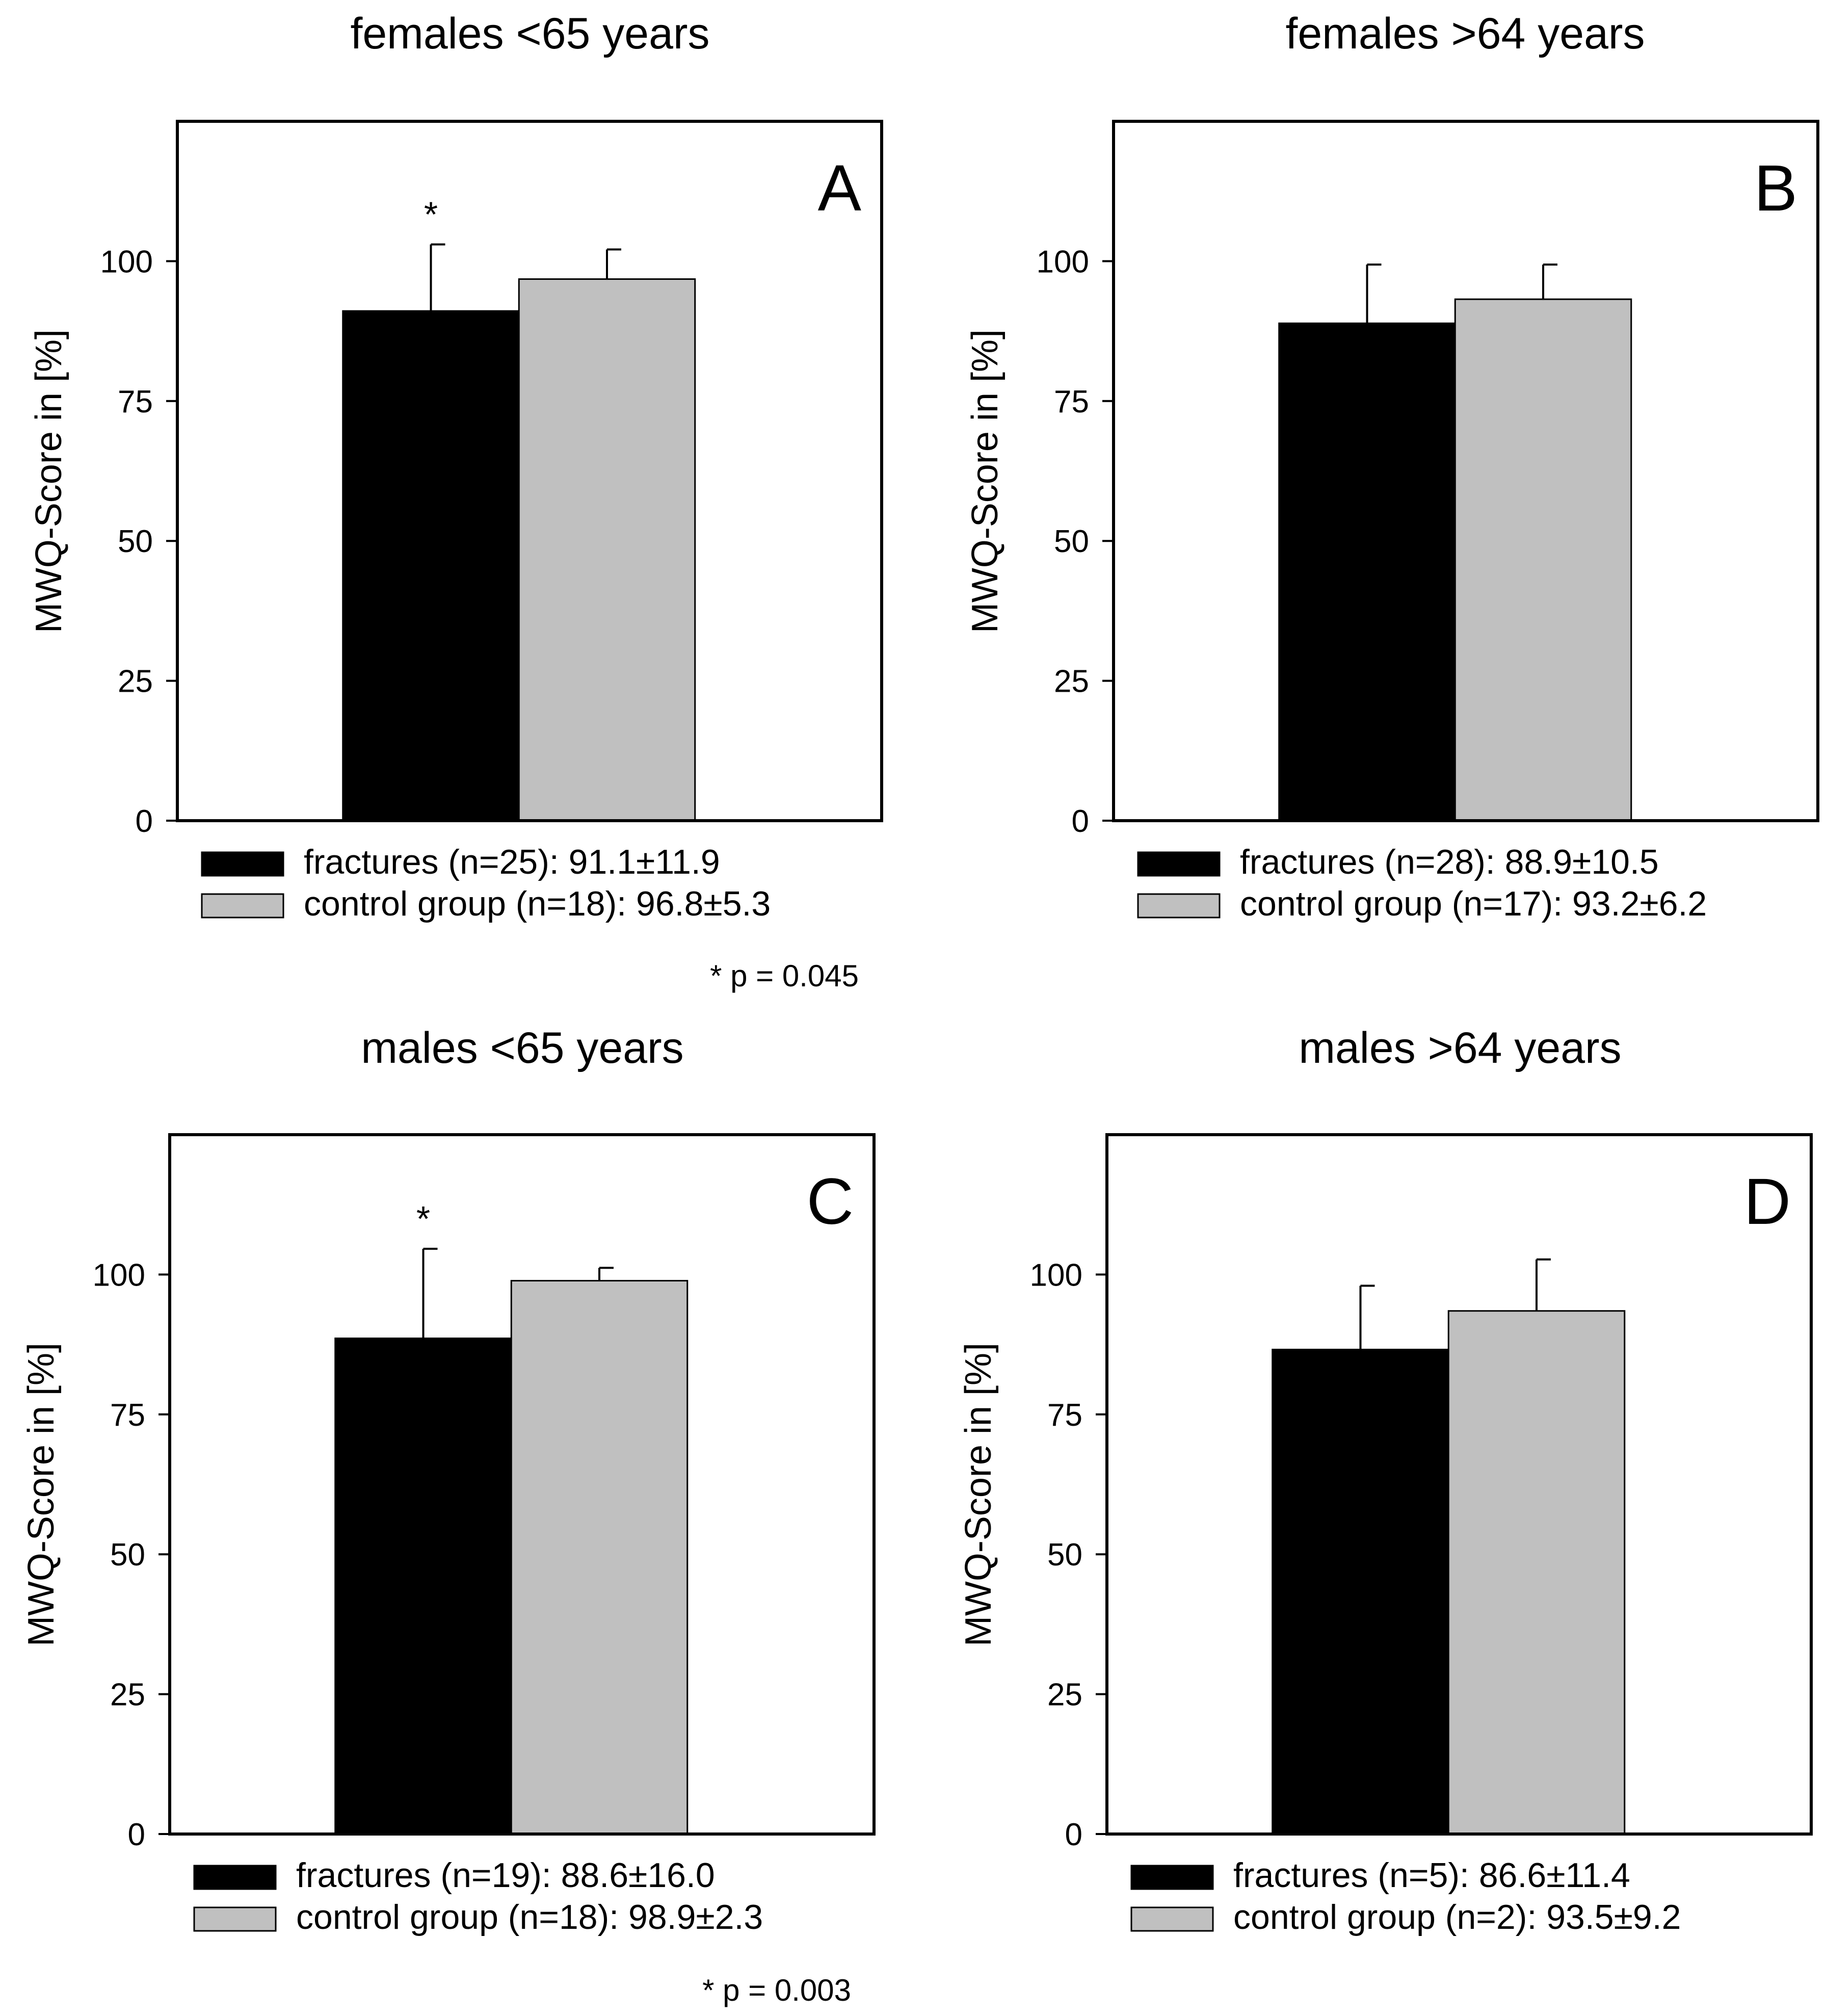  What do you see at coordinates (1071, 681) in the screenshot?
I see `panel-b-ytick-label: 25` at bounding box center [1071, 681].